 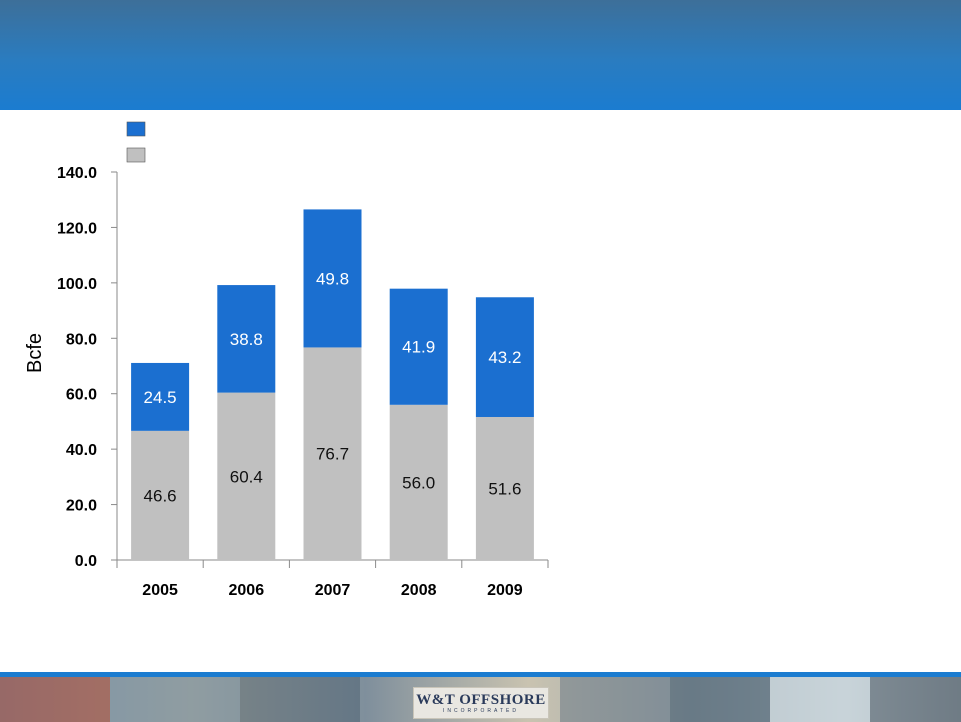 I want to click on bar-value-label: 24.5, so click(x=160, y=397).